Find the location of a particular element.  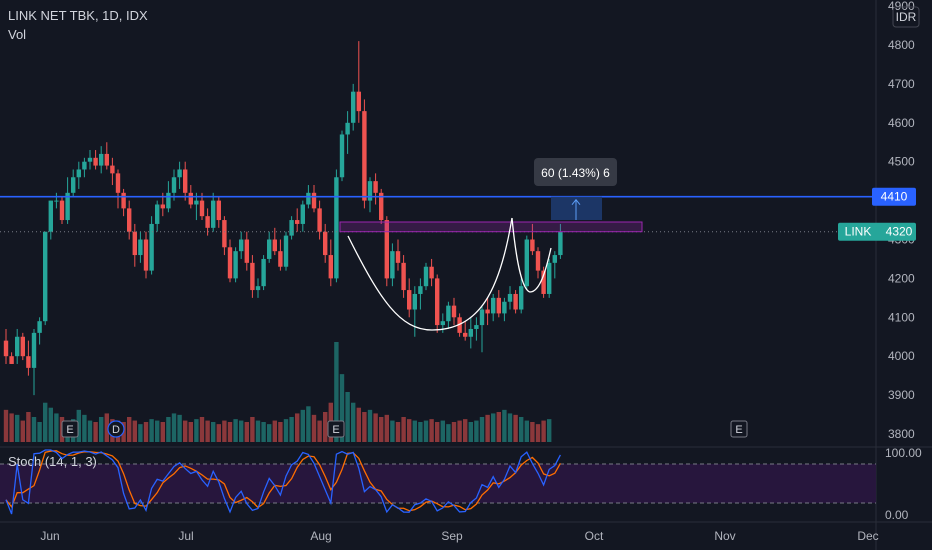

volume-label: Vol is located at coordinates (17, 34).